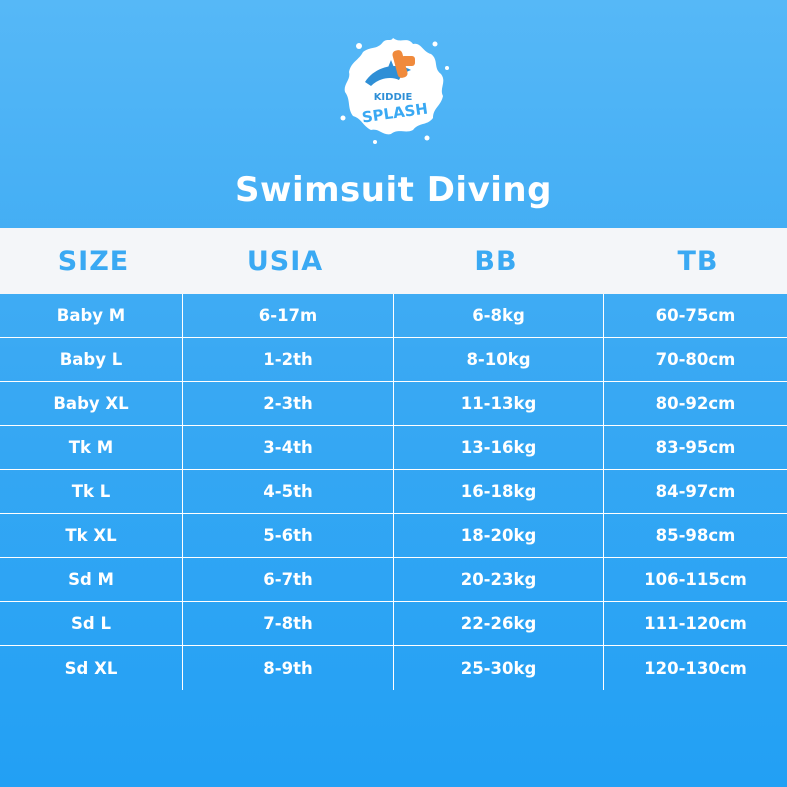  Describe the element at coordinates (499, 579) in the screenshot. I see `cell-bb: 20-23kg` at that location.